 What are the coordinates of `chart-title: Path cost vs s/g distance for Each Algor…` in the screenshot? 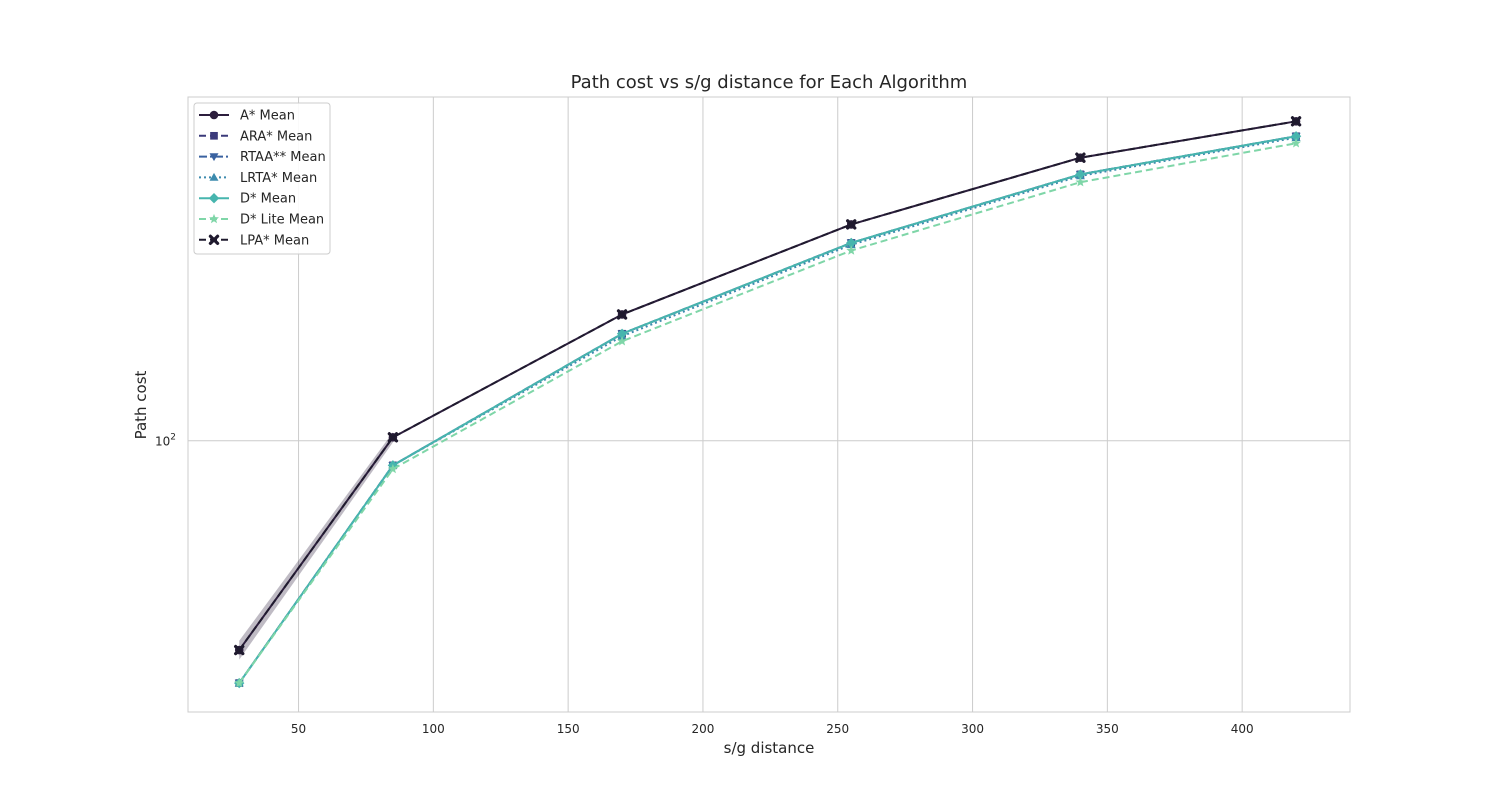 It's located at (769, 82).